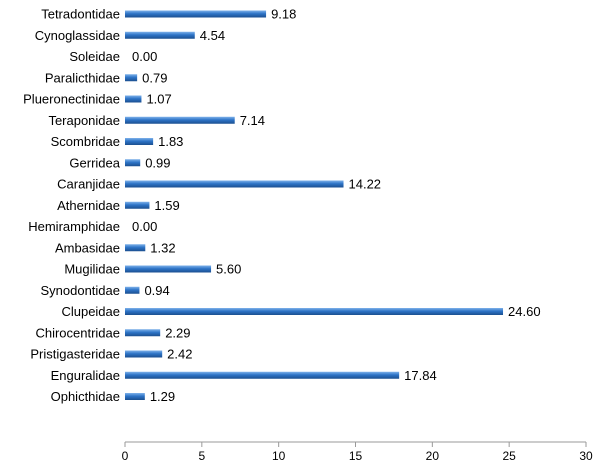 This screenshot has width=600, height=467. I want to click on value-label-chirocentridae: 2.29, so click(177, 332).